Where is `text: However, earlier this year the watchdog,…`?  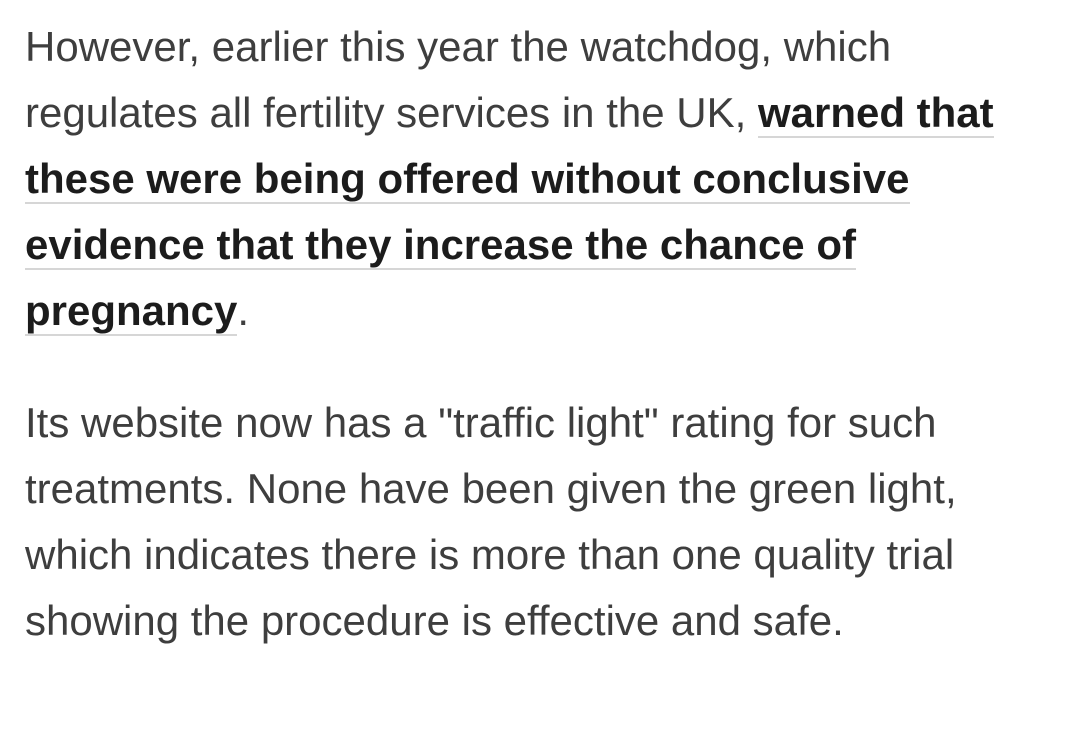
text: However, earlier this year the watchdog,… is located at coordinates (458, 79).